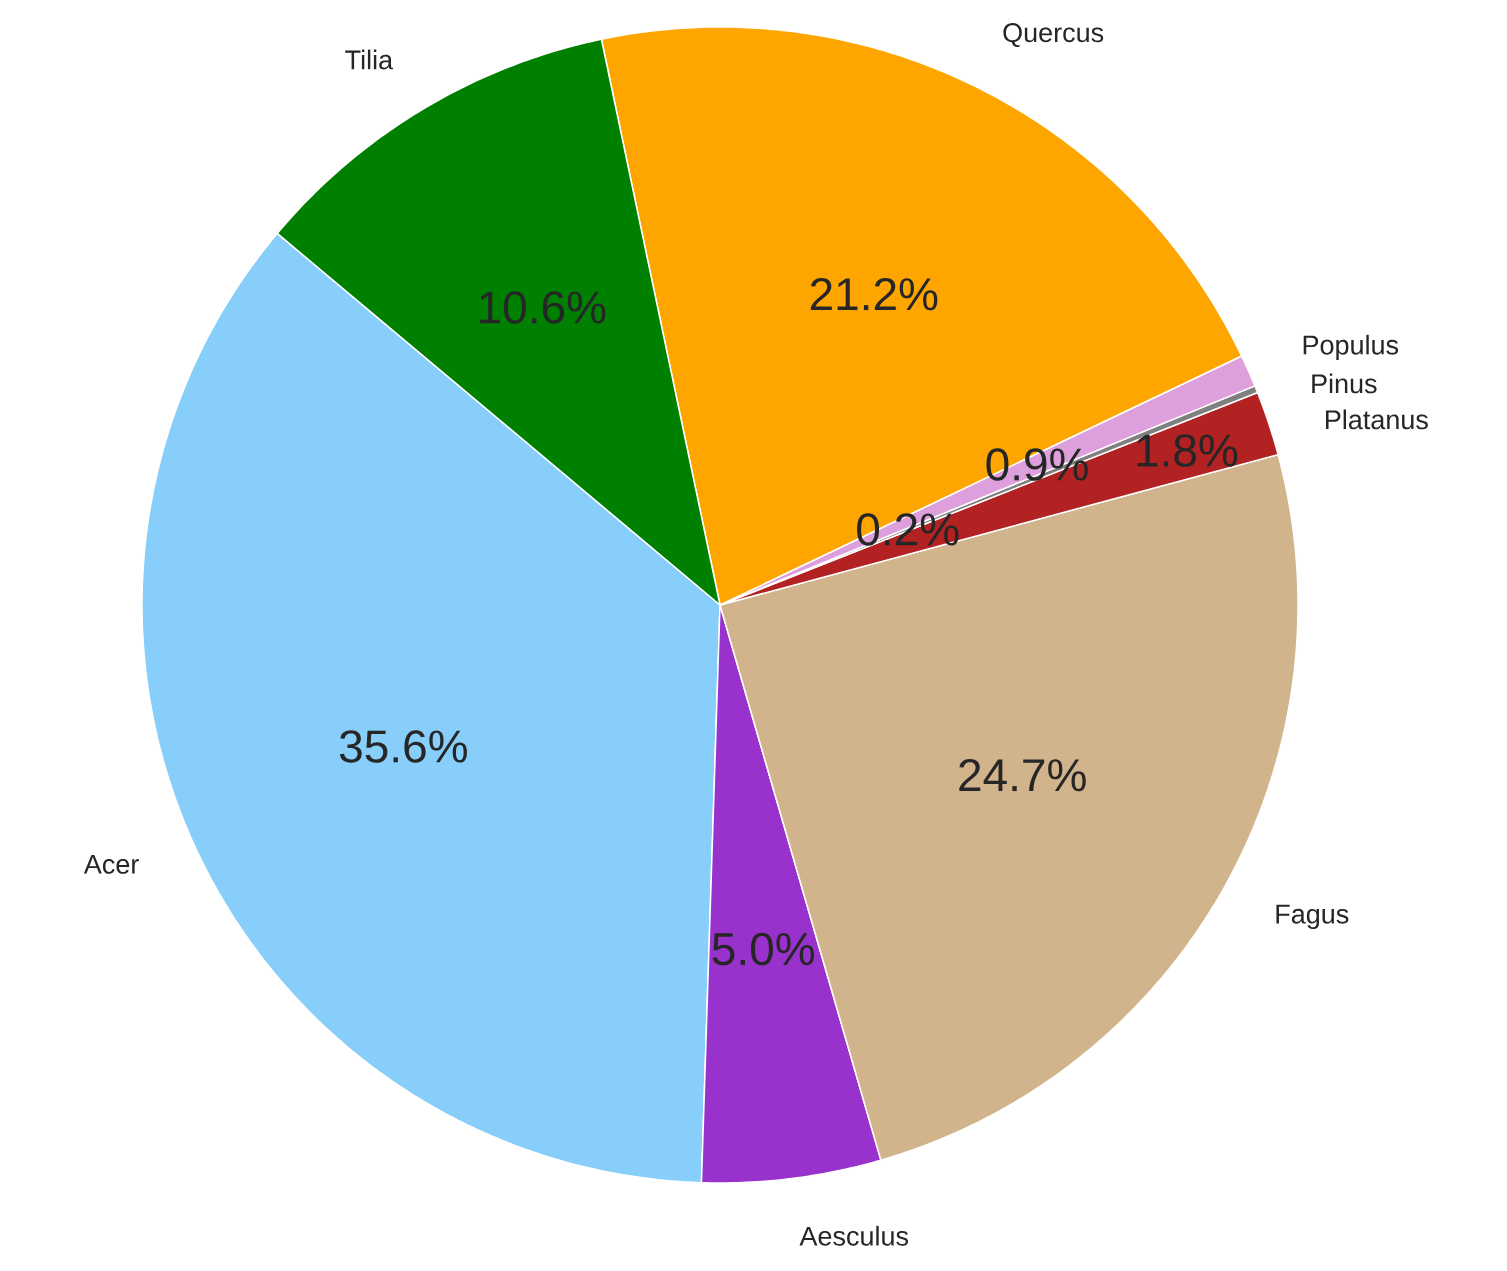  What do you see at coordinates (543, 307) in the screenshot?
I see `data-label: 10.6%` at bounding box center [543, 307].